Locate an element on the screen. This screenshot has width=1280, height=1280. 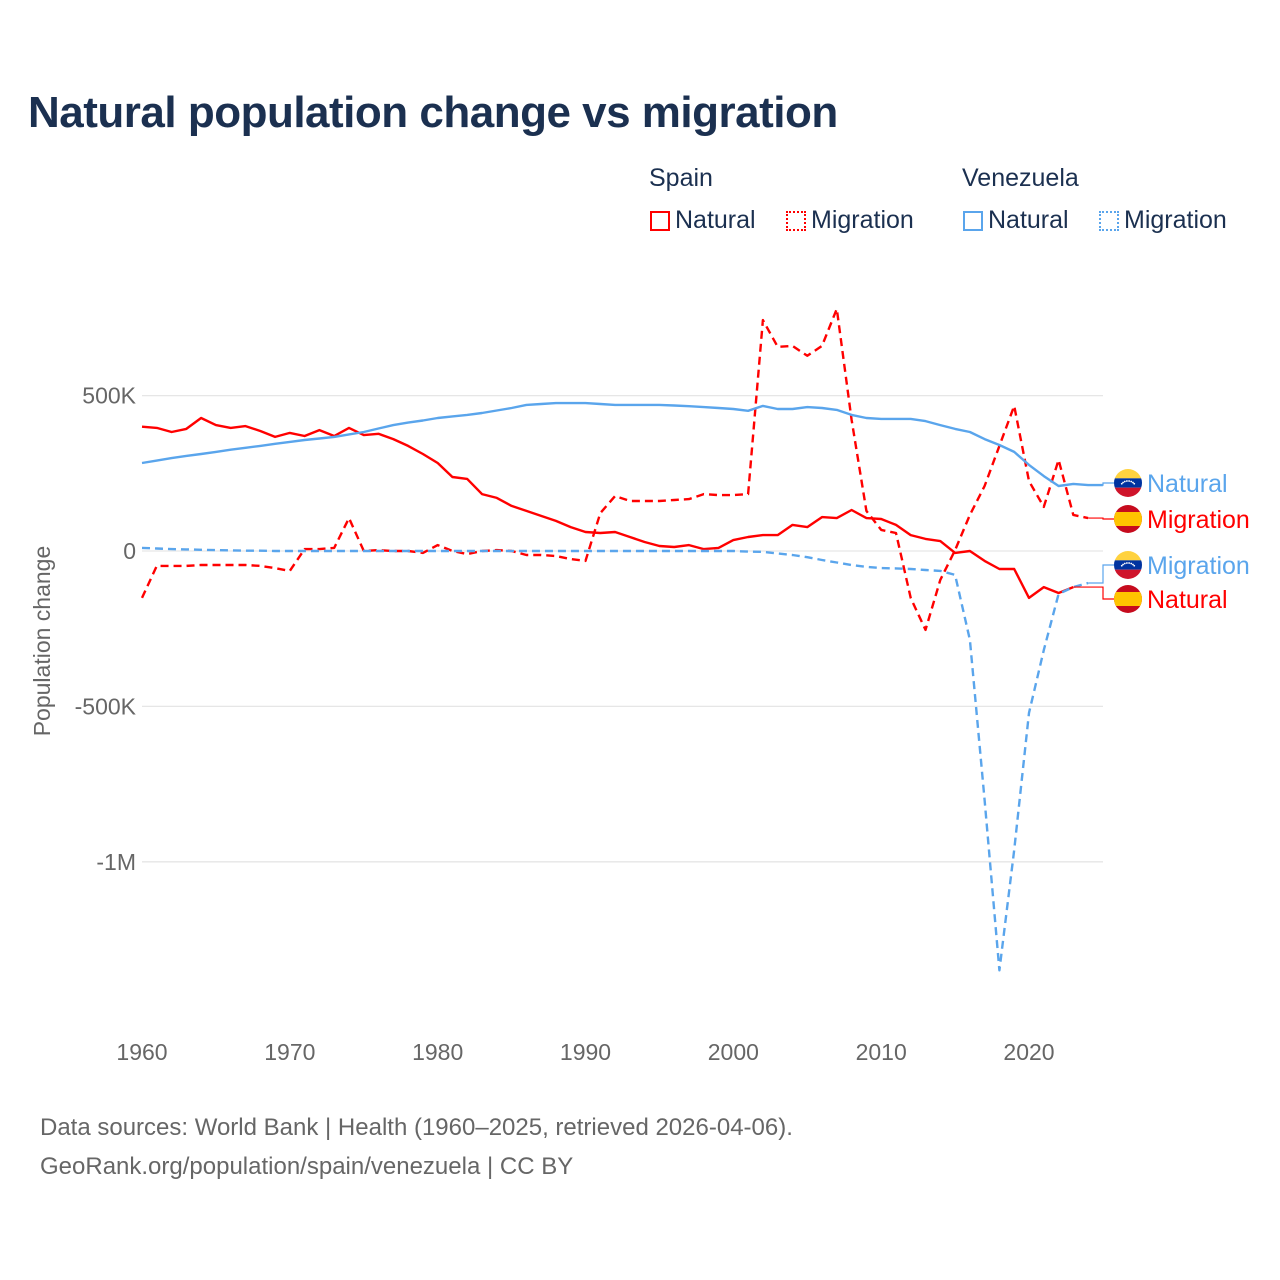
legend-spain-natural: Natural is located at coordinates (703, 220).